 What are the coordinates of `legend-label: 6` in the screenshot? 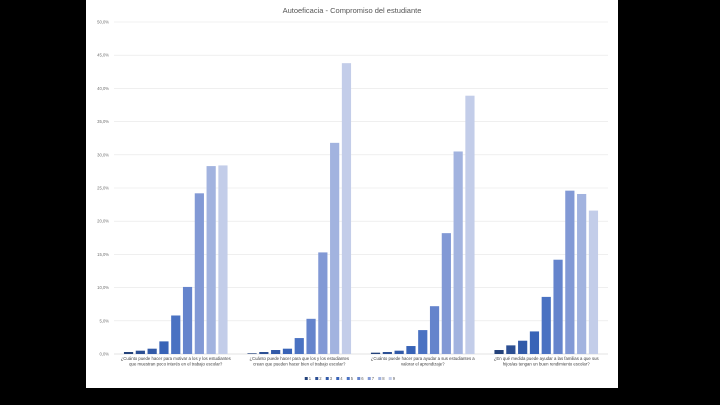 It's located at (362, 378).